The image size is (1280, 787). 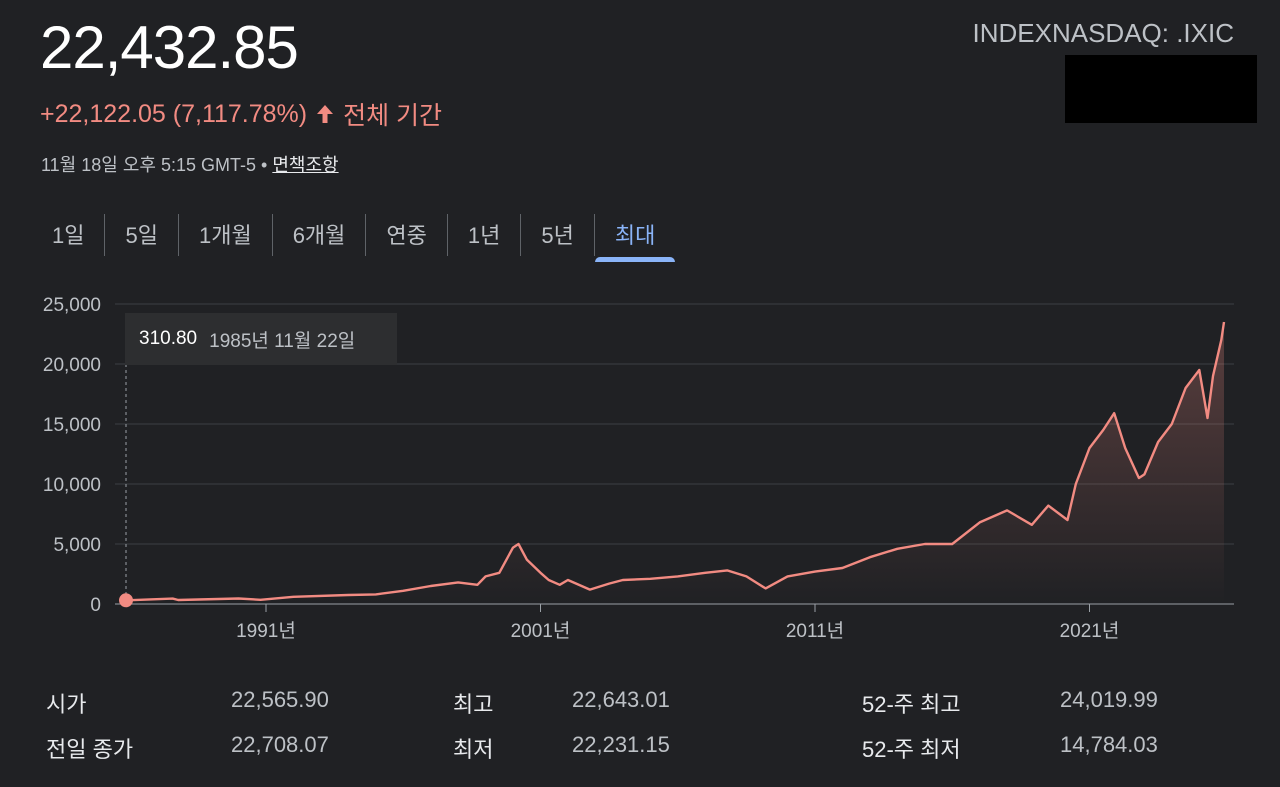 What do you see at coordinates (305, 165) in the screenshot?
I see `disclaimer-link: 면책조항` at bounding box center [305, 165].